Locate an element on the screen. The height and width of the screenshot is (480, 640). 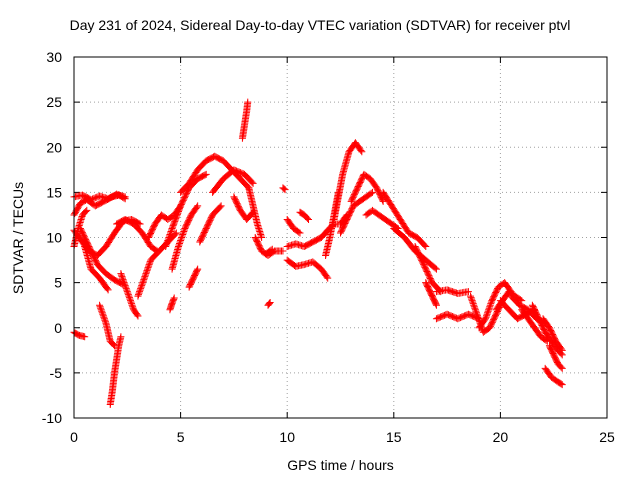
x-tick-label: 15 is located at coordinates (394, 437).